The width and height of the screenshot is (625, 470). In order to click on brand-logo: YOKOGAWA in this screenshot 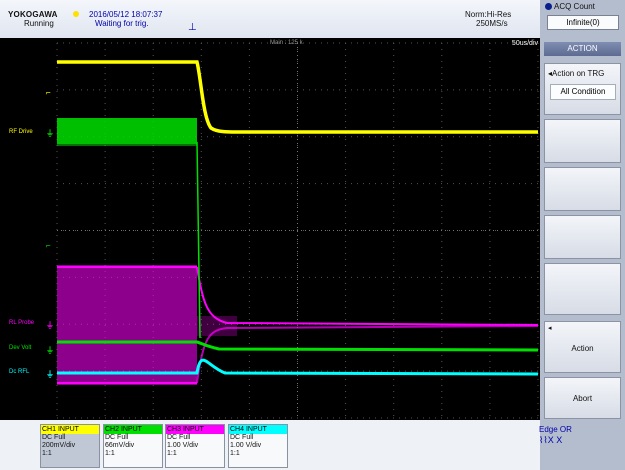, I will do `click(33, 14)`.